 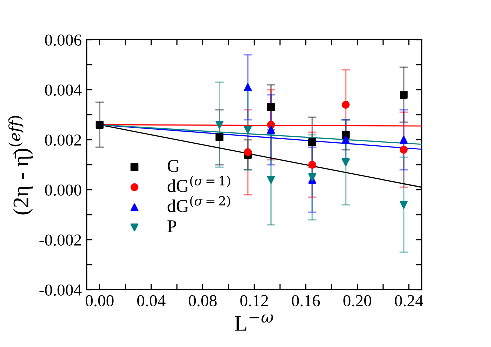 What do you see at coordinates (254, 322) in the screenshot?
I see `x-axis-title: L$^{−ω}$` at bounding box center [254, 322].